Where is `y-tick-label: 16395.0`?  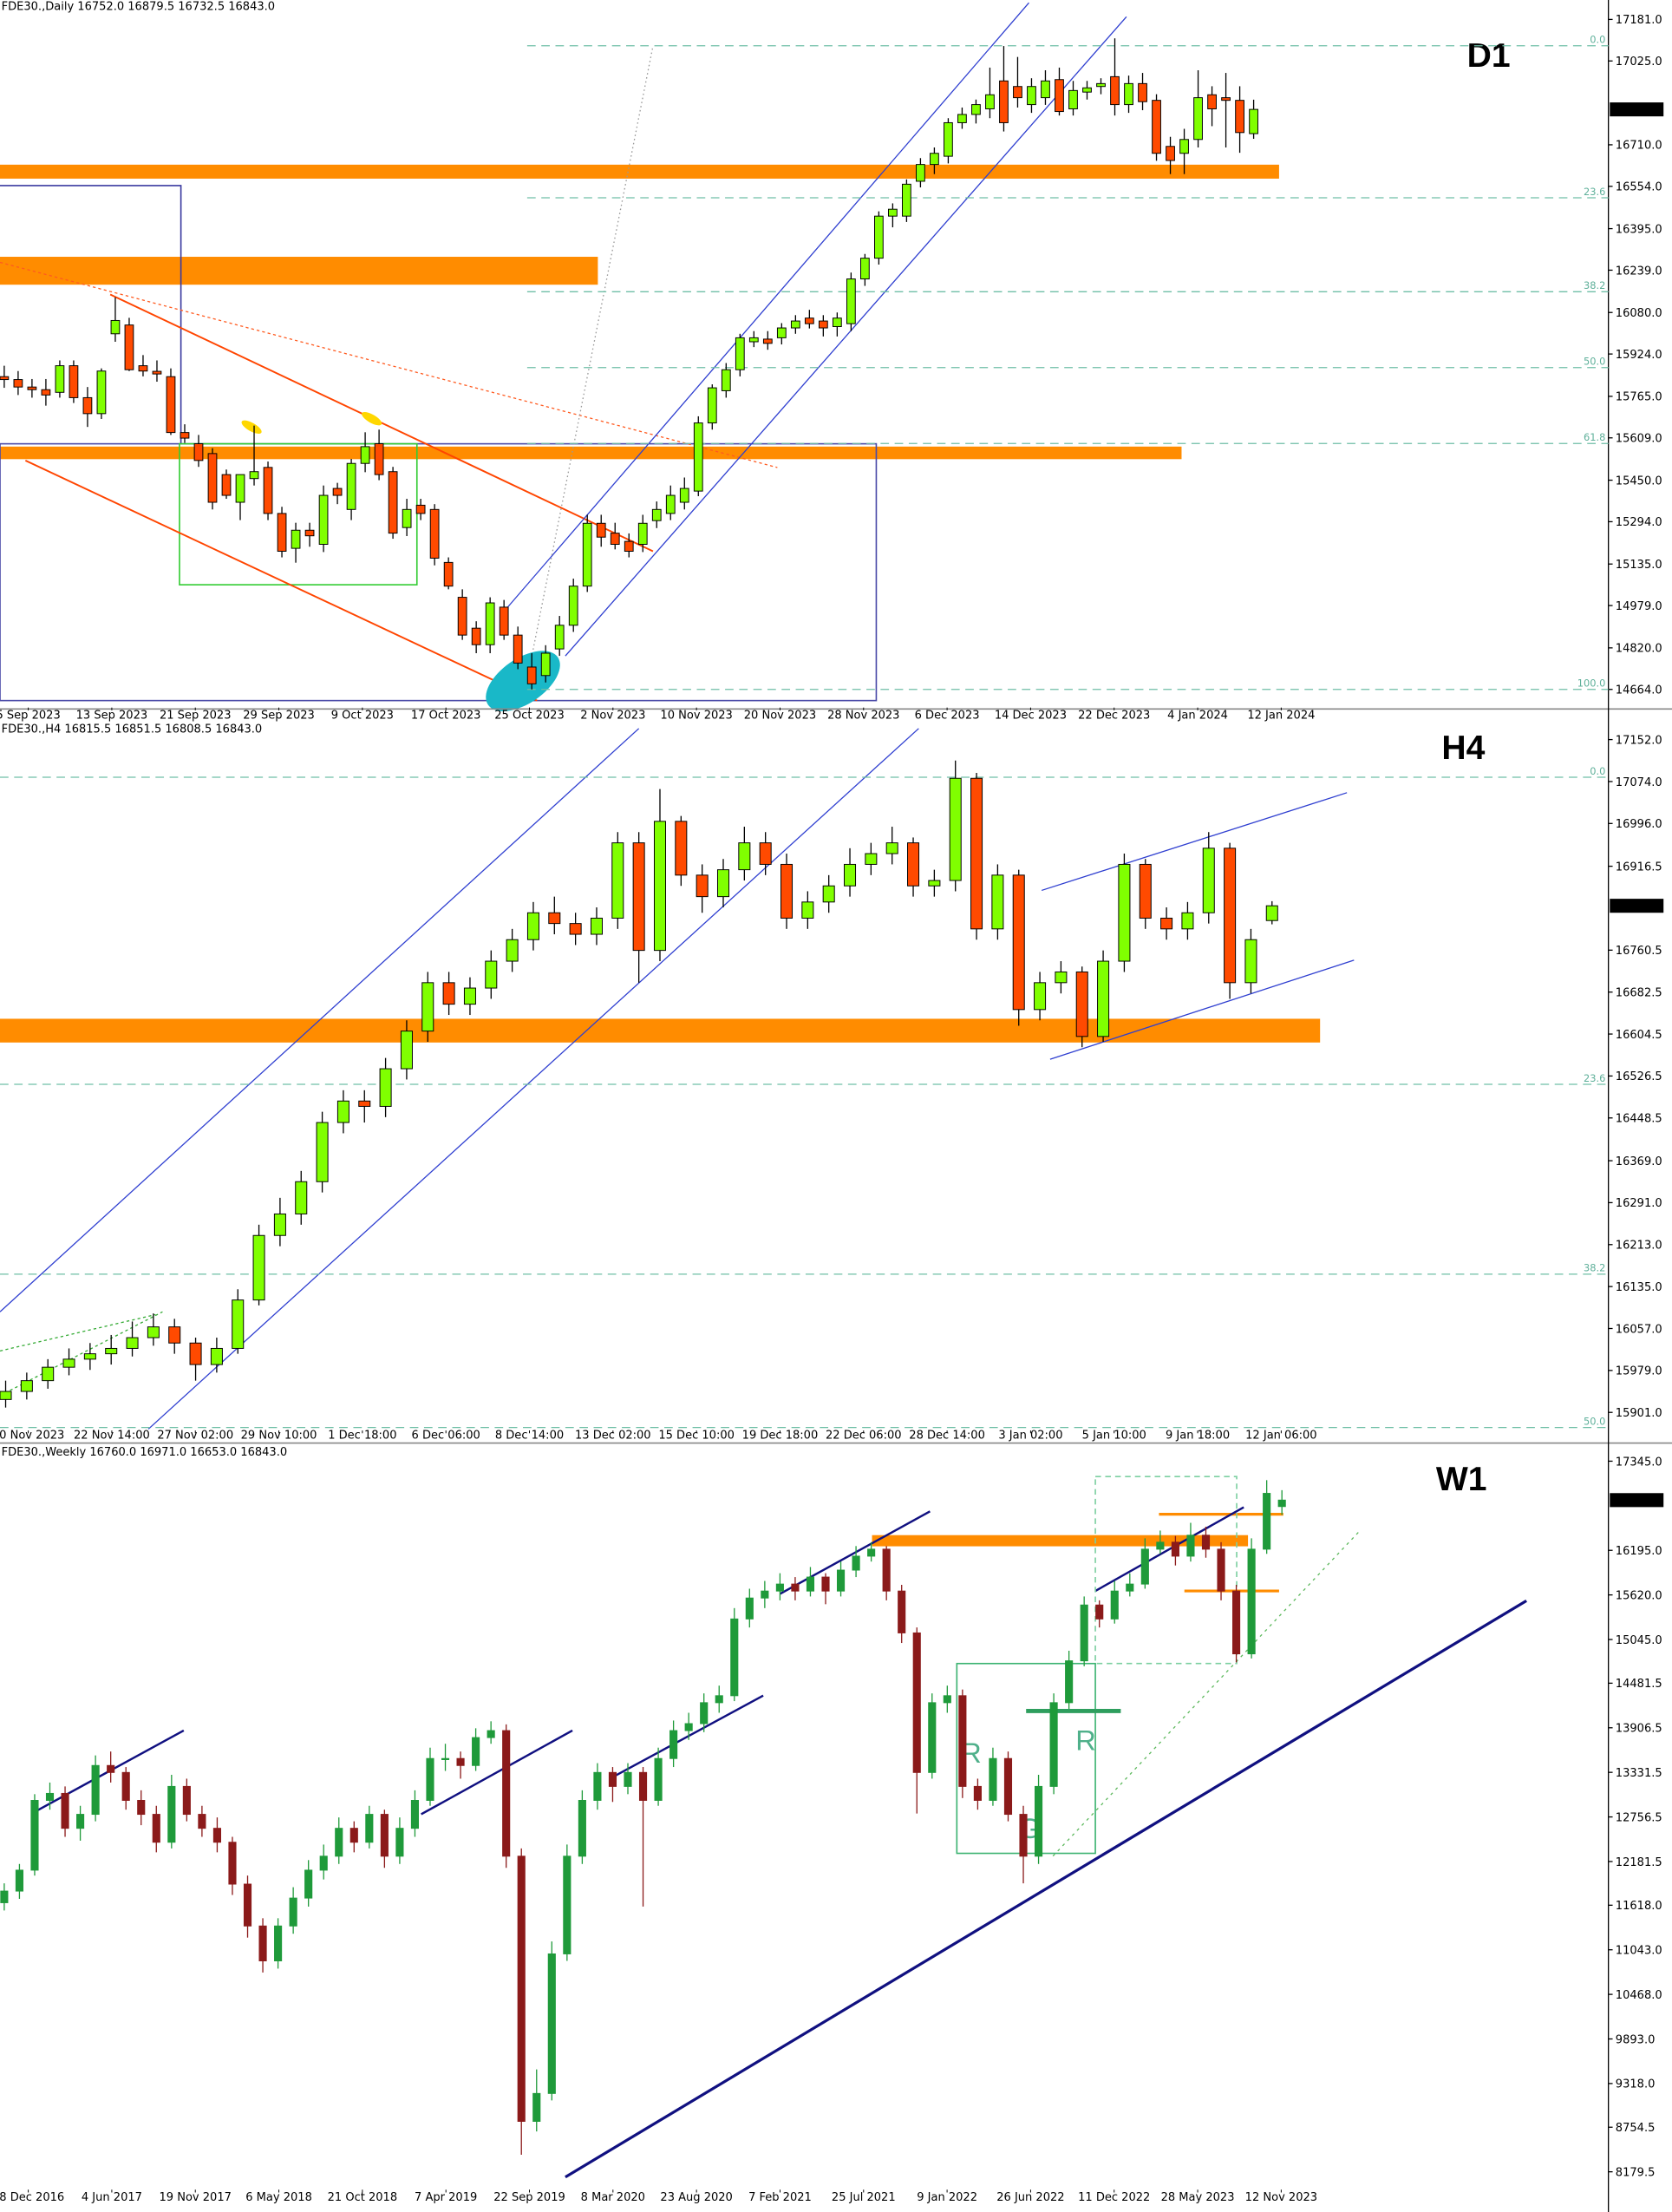
y-tick-label: 16395.0 is located at coordinates (1639, 229).